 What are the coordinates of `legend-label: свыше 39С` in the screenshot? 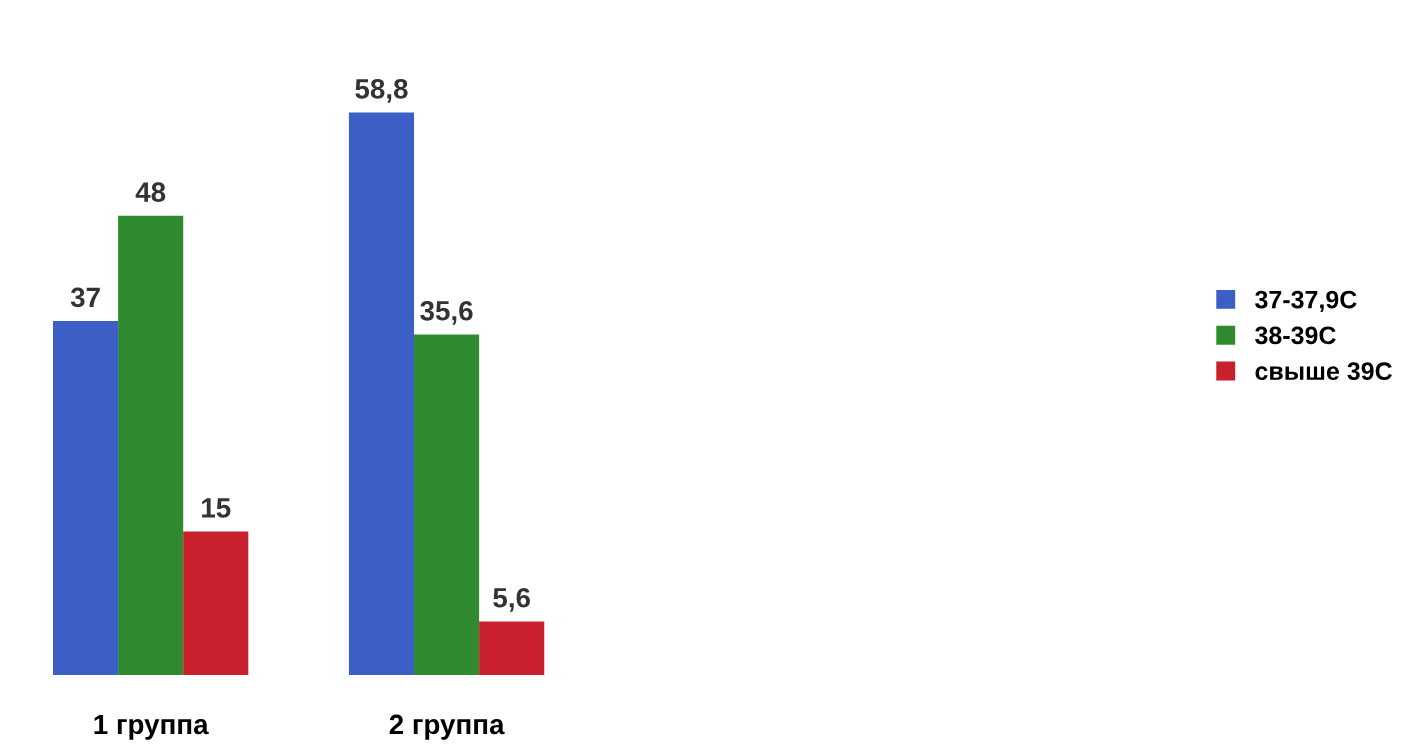 It's located at (1323, 371).